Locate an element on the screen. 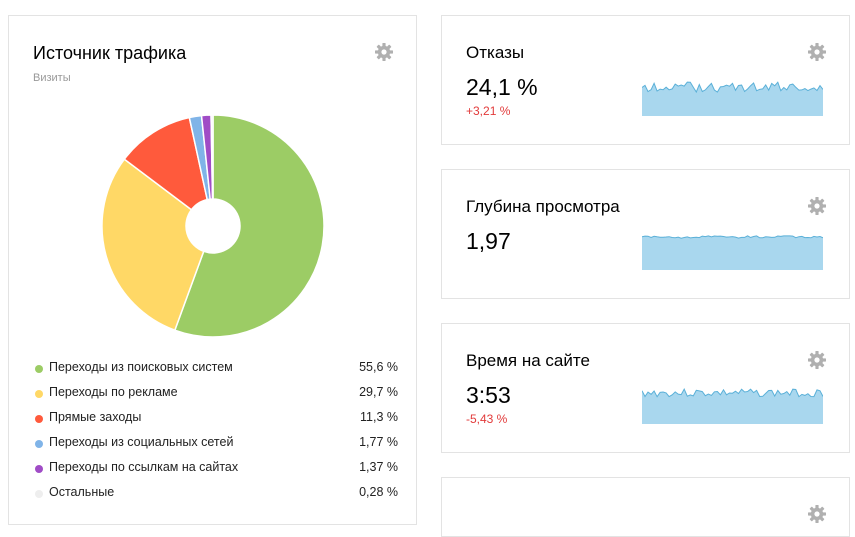 The height and width of the screenshot is (537, 855). legend-value: 55,6 % is located at coordinates (378, 367).